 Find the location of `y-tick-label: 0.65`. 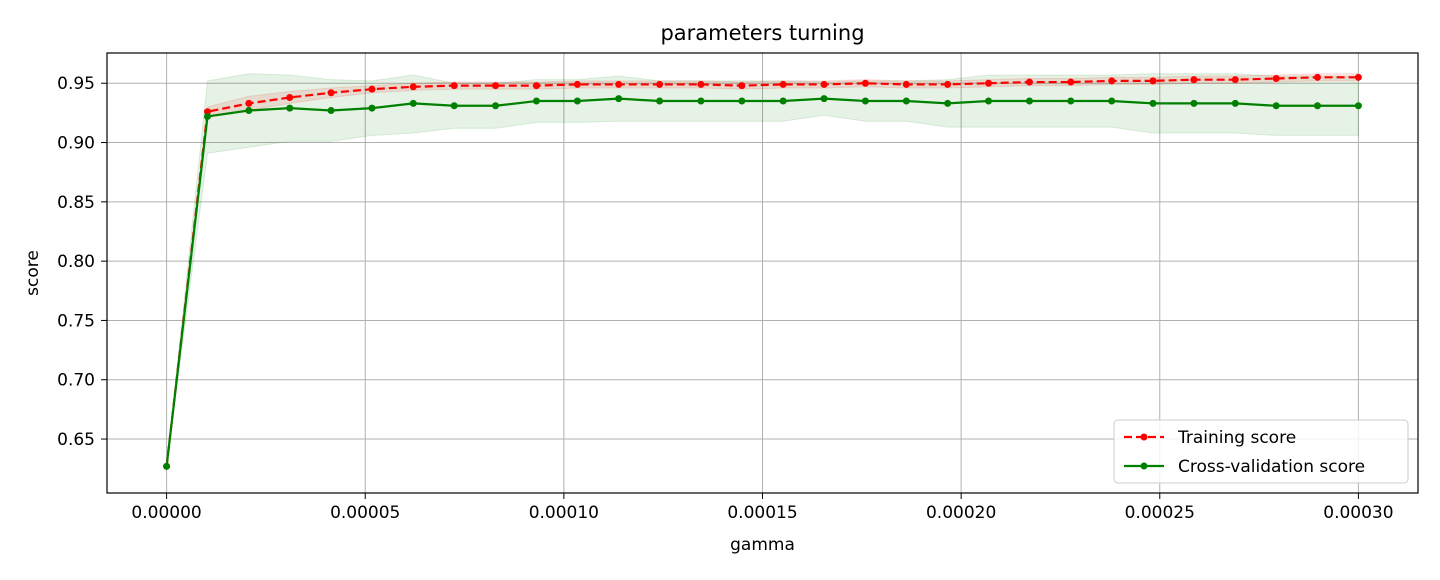

y-tick-label: 0.65 is located at coordinates (76, 440).